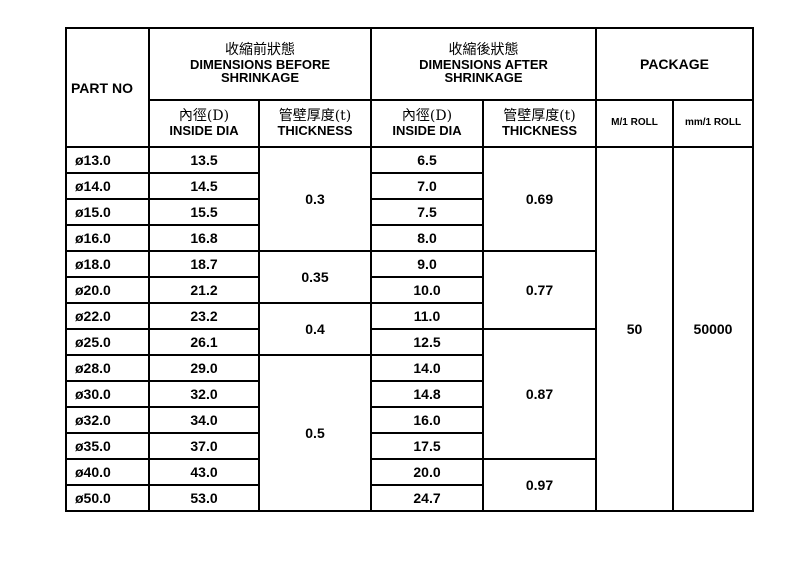 This screenshot has height=576, width=800. Describe the element at coordinates (713, 329) in the screenshot. I see `mm-per-roll-cell: 50000` at that location.